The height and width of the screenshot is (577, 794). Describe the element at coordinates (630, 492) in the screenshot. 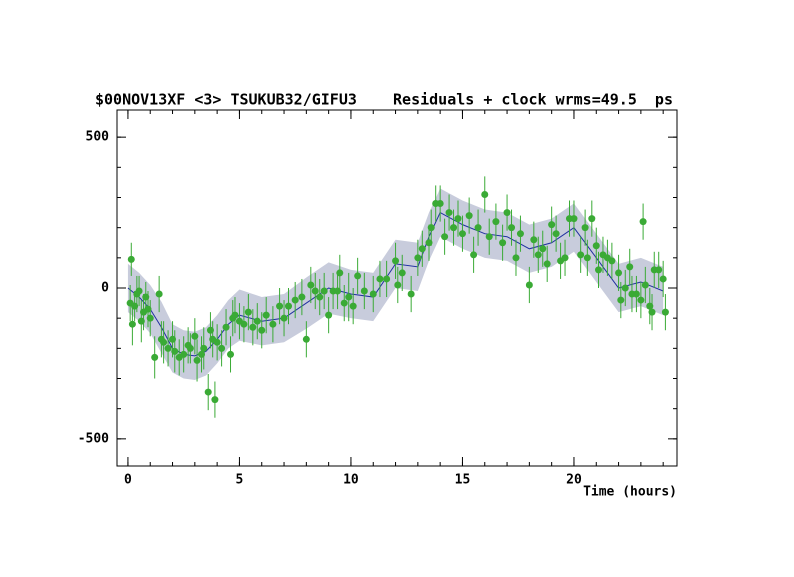

I see `x-axis-label: Time (hours)` at that location.